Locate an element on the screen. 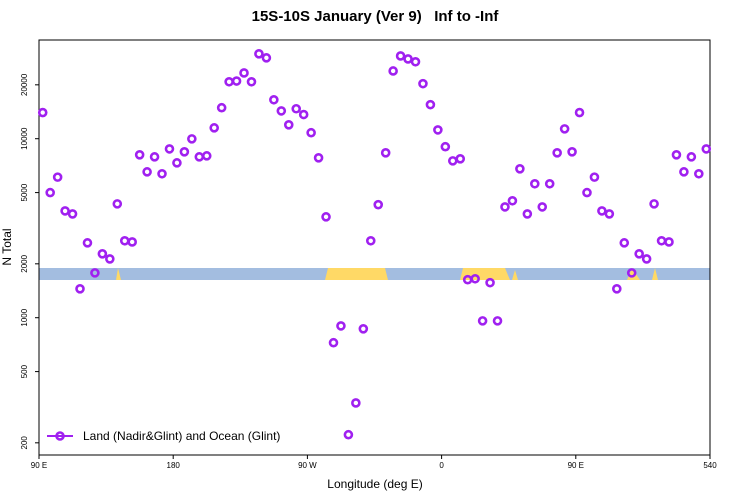  legend-marker is located at coordinates (60, 436).